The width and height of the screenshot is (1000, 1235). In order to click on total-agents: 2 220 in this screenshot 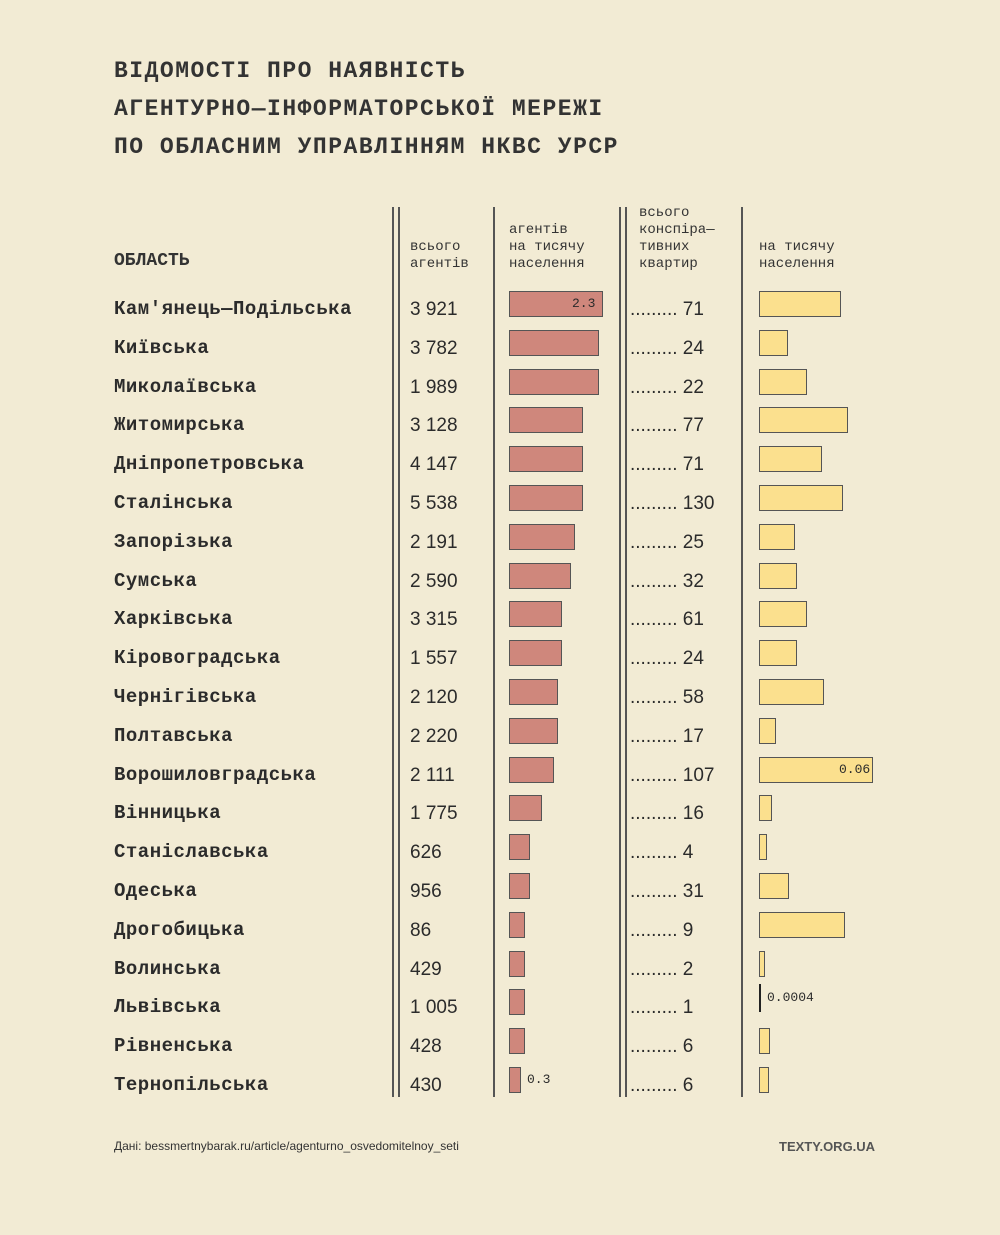, I will do `click(434, 736)`.